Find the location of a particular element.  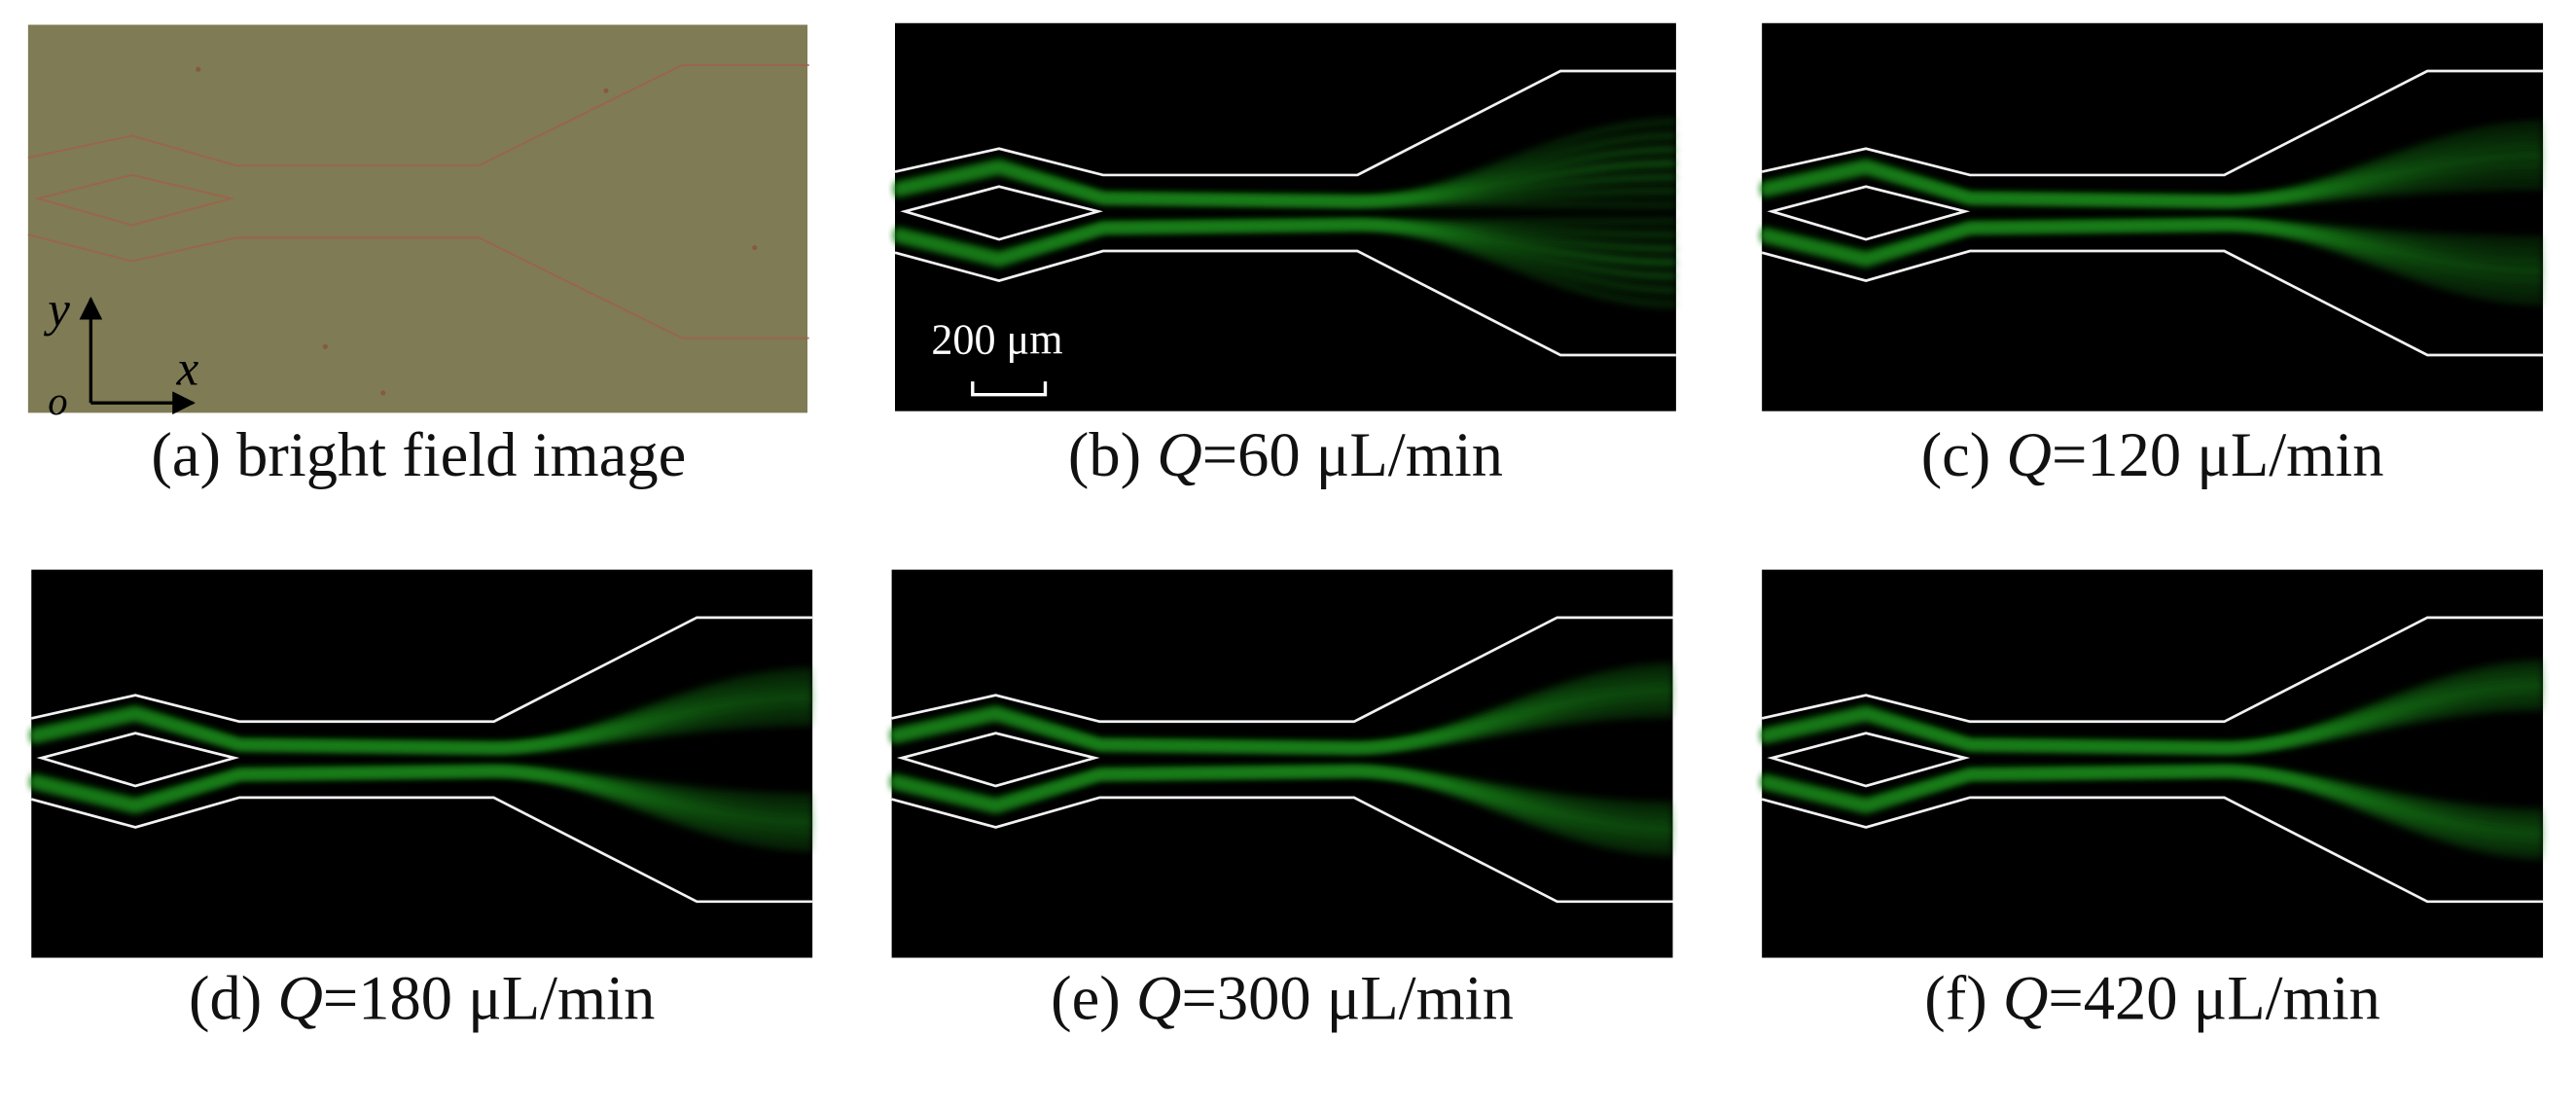

caption-suffix: =120 μL/min is located at coordinates (2218, 454).